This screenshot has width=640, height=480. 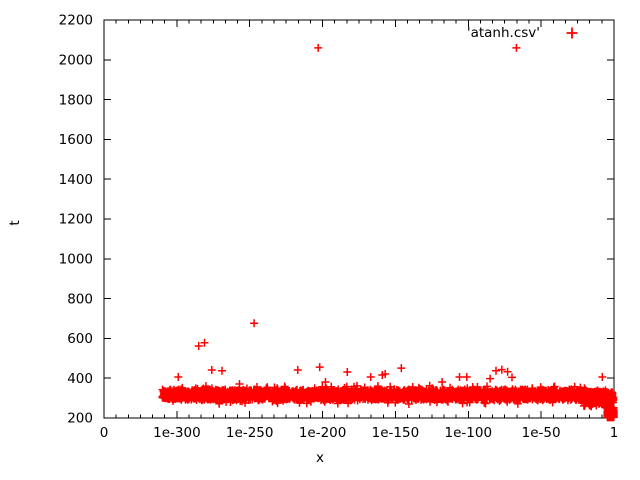 What do you see at coordinates (469, 433) in the screenshot?
I see `x-tick-label: 1e-100` at bounding box center [469, 433].